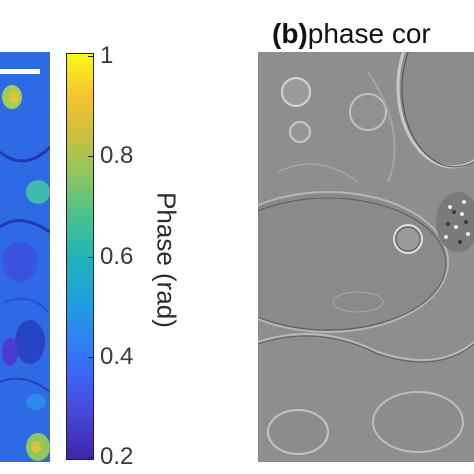 The height and width of the screenshot is (474, 474). I want to click on colorbar-tick-label: 0.2, so click(117, 456).